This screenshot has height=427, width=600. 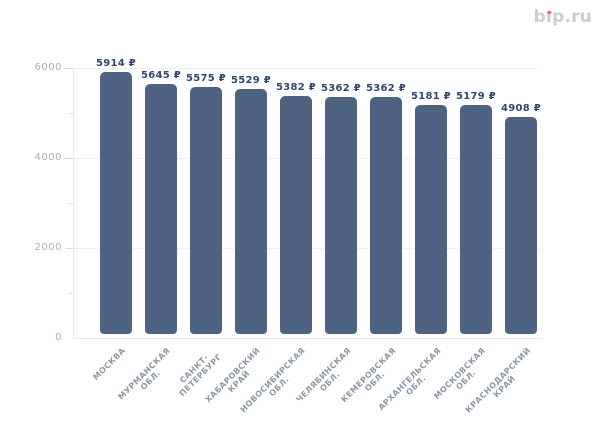 What do you see at coordinates (69, 248) in the screenshot?
I see `y-major-tick-2000` at bounding box center [69, 248].